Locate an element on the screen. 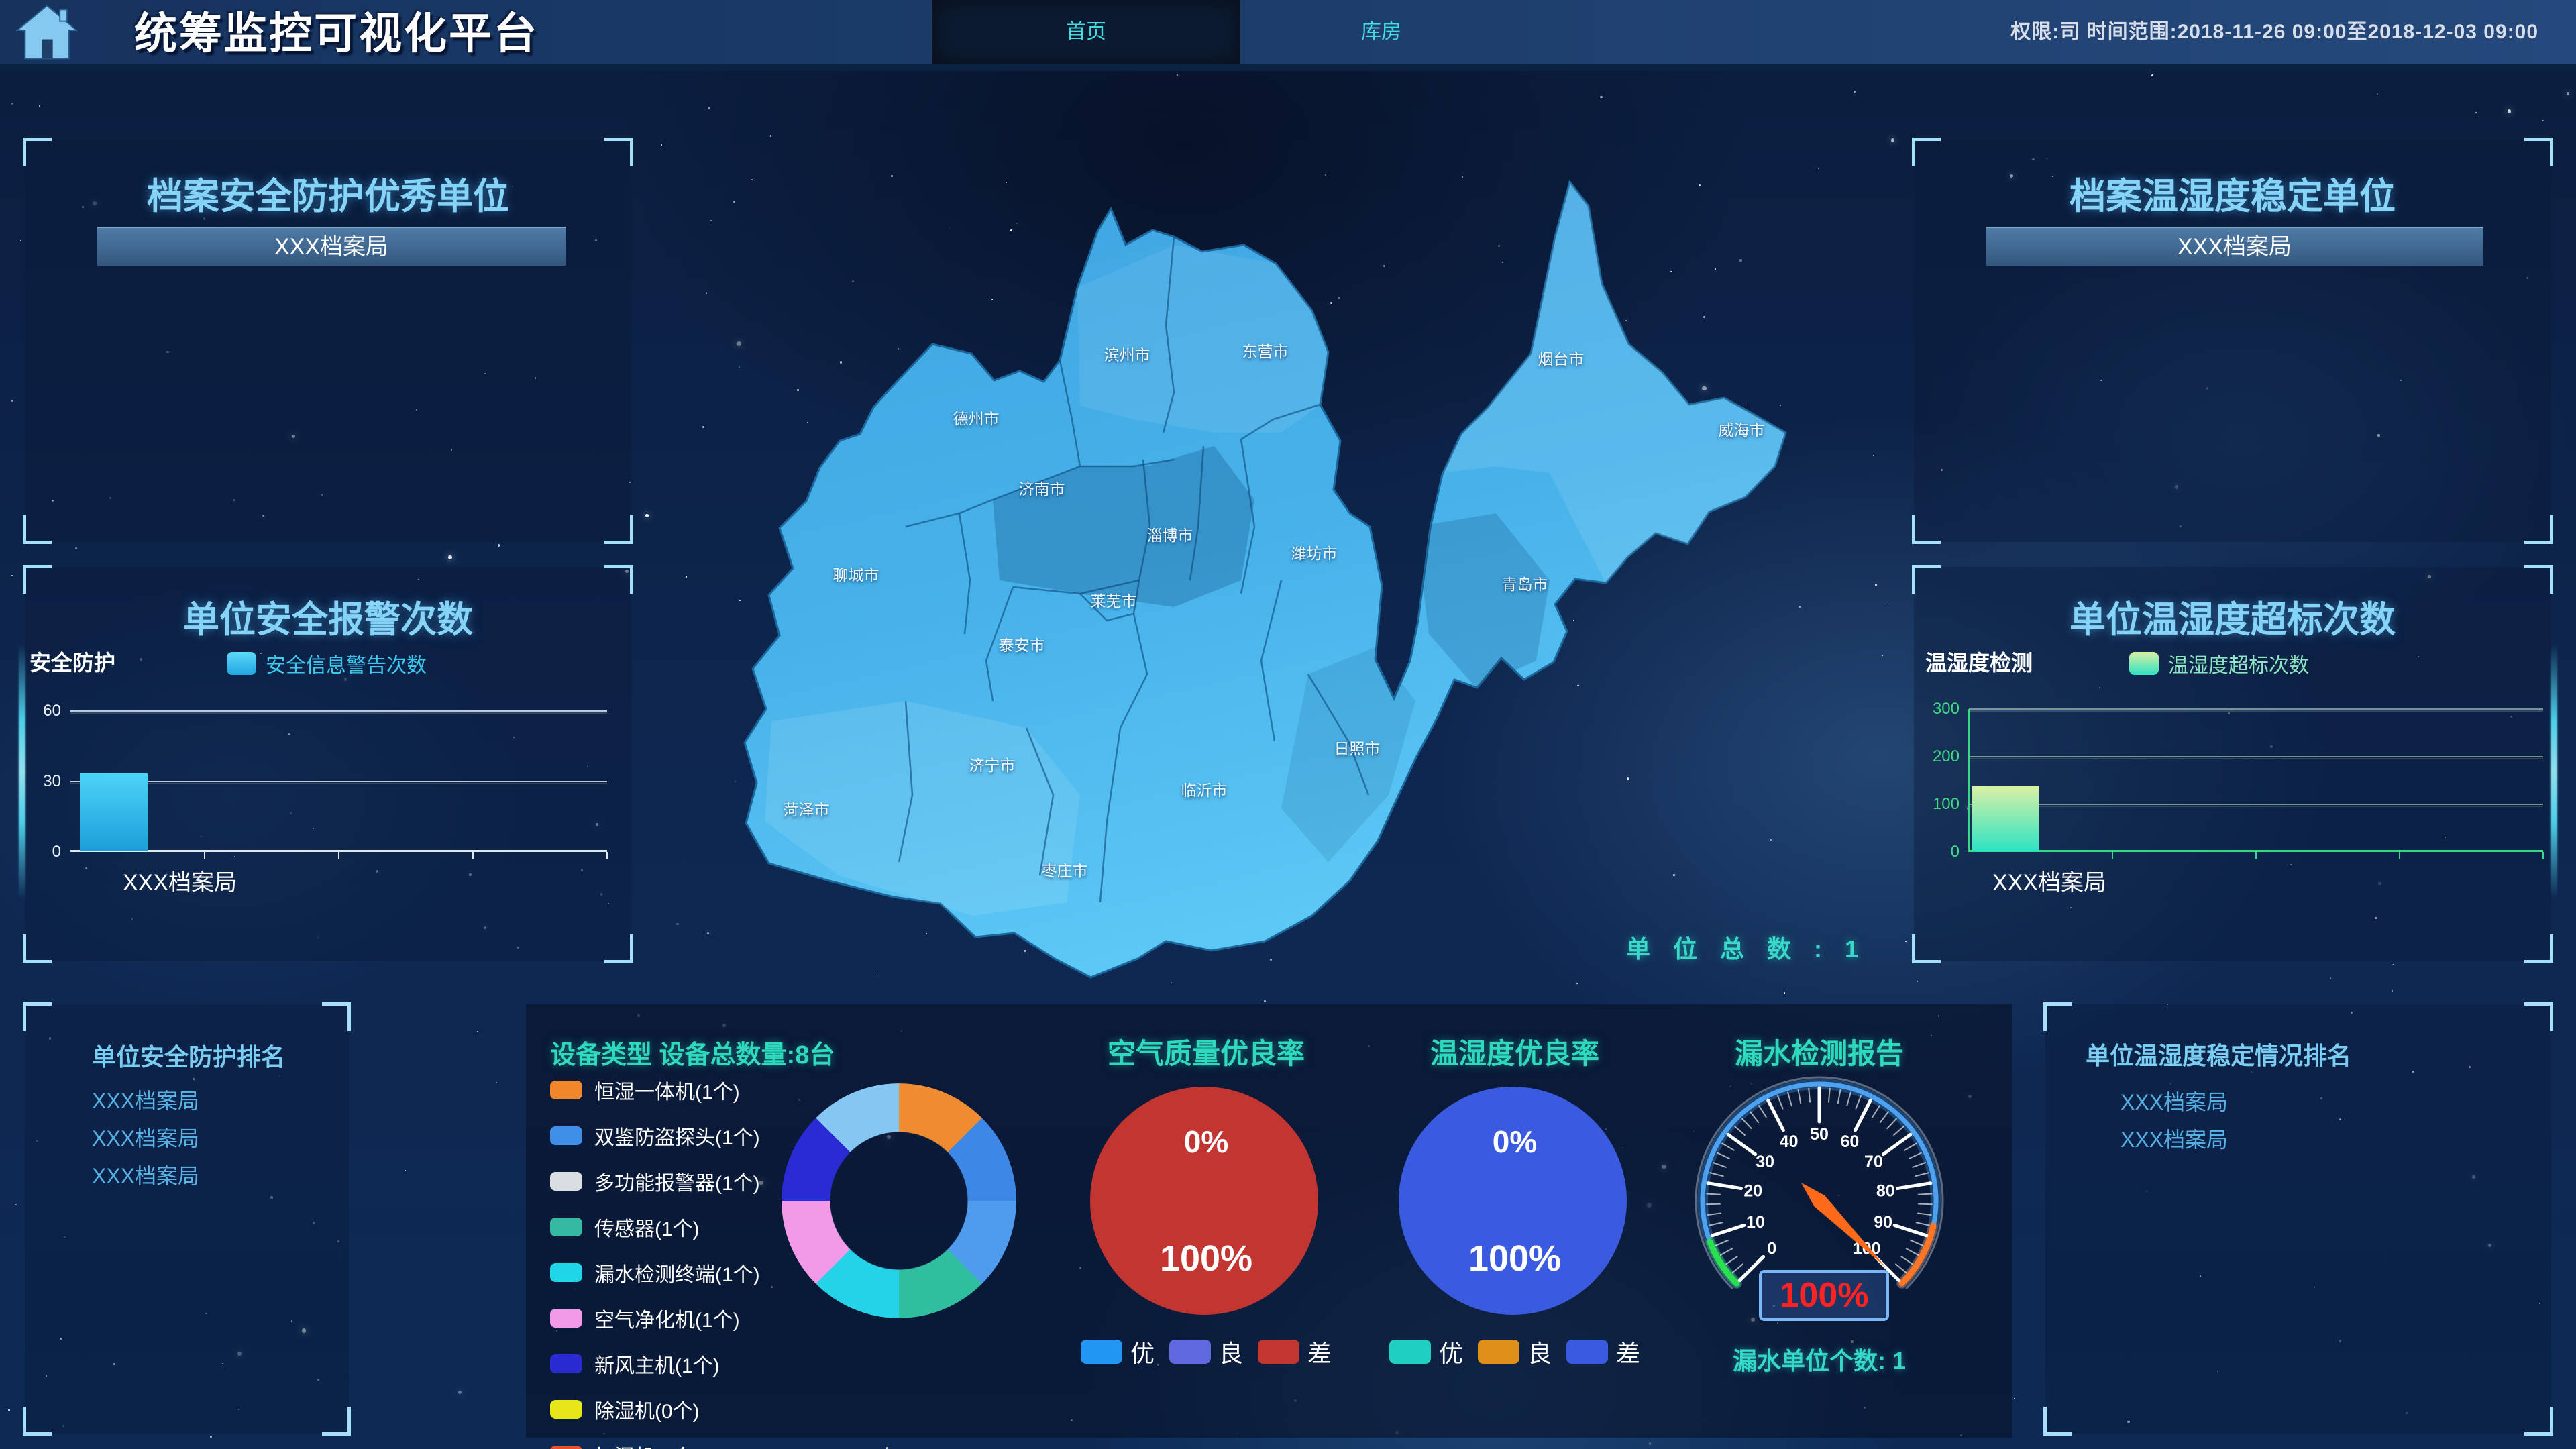 This screenshot has height=1449, width=2576. city-label-临沂市: 临沂市 is located at coordinates (1204, 790).